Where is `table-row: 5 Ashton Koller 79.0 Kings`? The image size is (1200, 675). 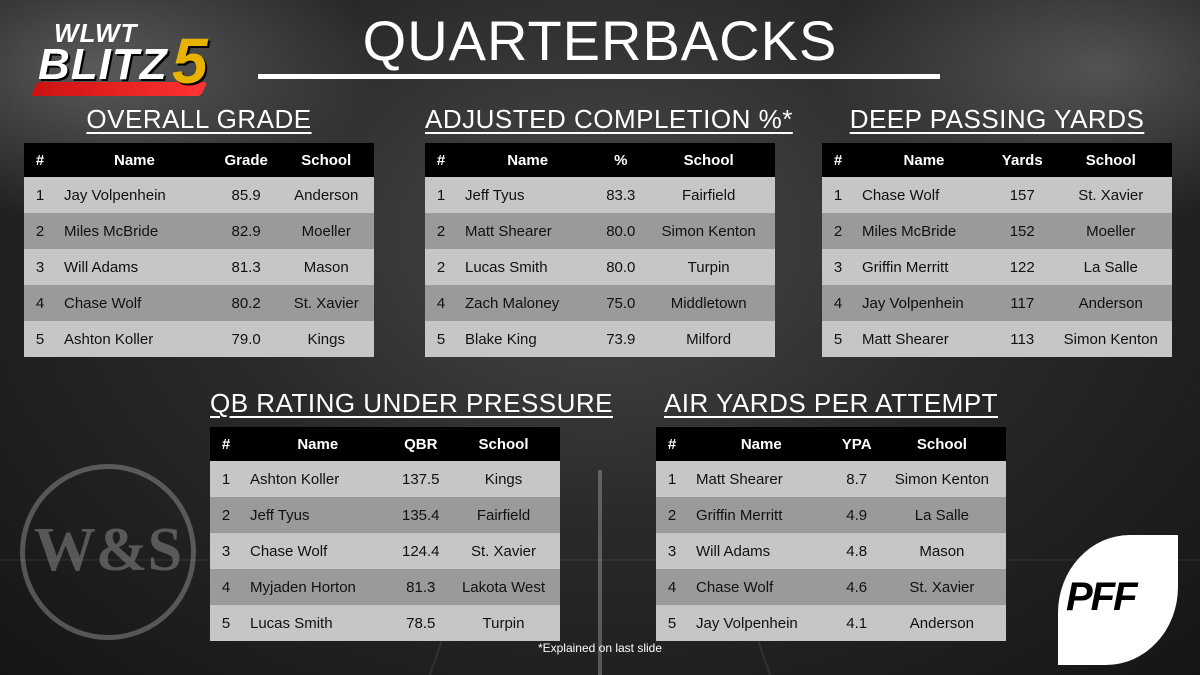 table-row: 5 Ashton Koller 79.0 Kings is located at coordinates (199, 339).